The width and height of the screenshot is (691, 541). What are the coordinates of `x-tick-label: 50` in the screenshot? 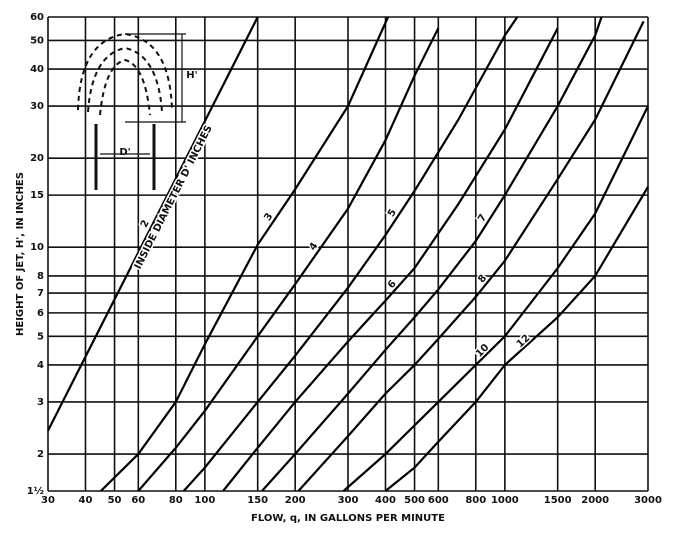 It's located at (115, 500).